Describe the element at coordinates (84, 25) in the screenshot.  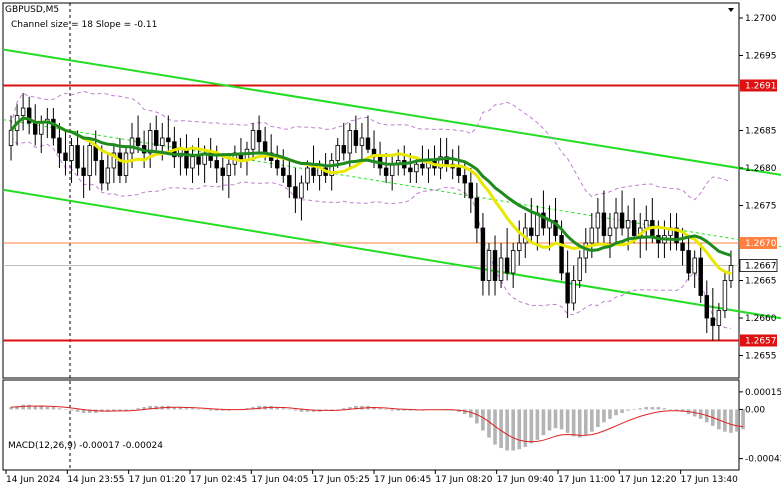
I see `indicator-label: Channel size = 18 Slope = -0.11` at that location.